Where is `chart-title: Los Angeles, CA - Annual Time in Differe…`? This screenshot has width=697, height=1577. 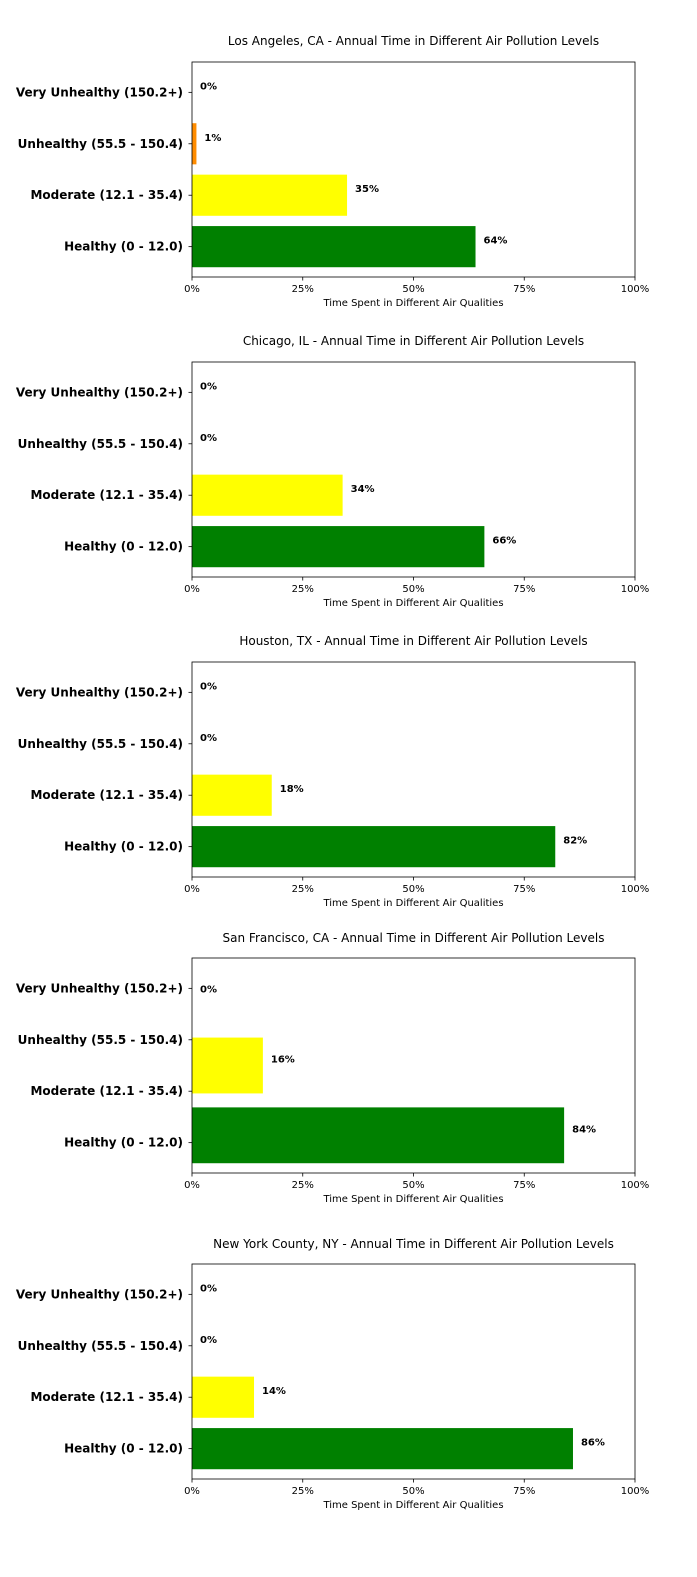
chart-title: Los Angeles, CA - Annual Time in Differe… is located at coordinates (413, 41).